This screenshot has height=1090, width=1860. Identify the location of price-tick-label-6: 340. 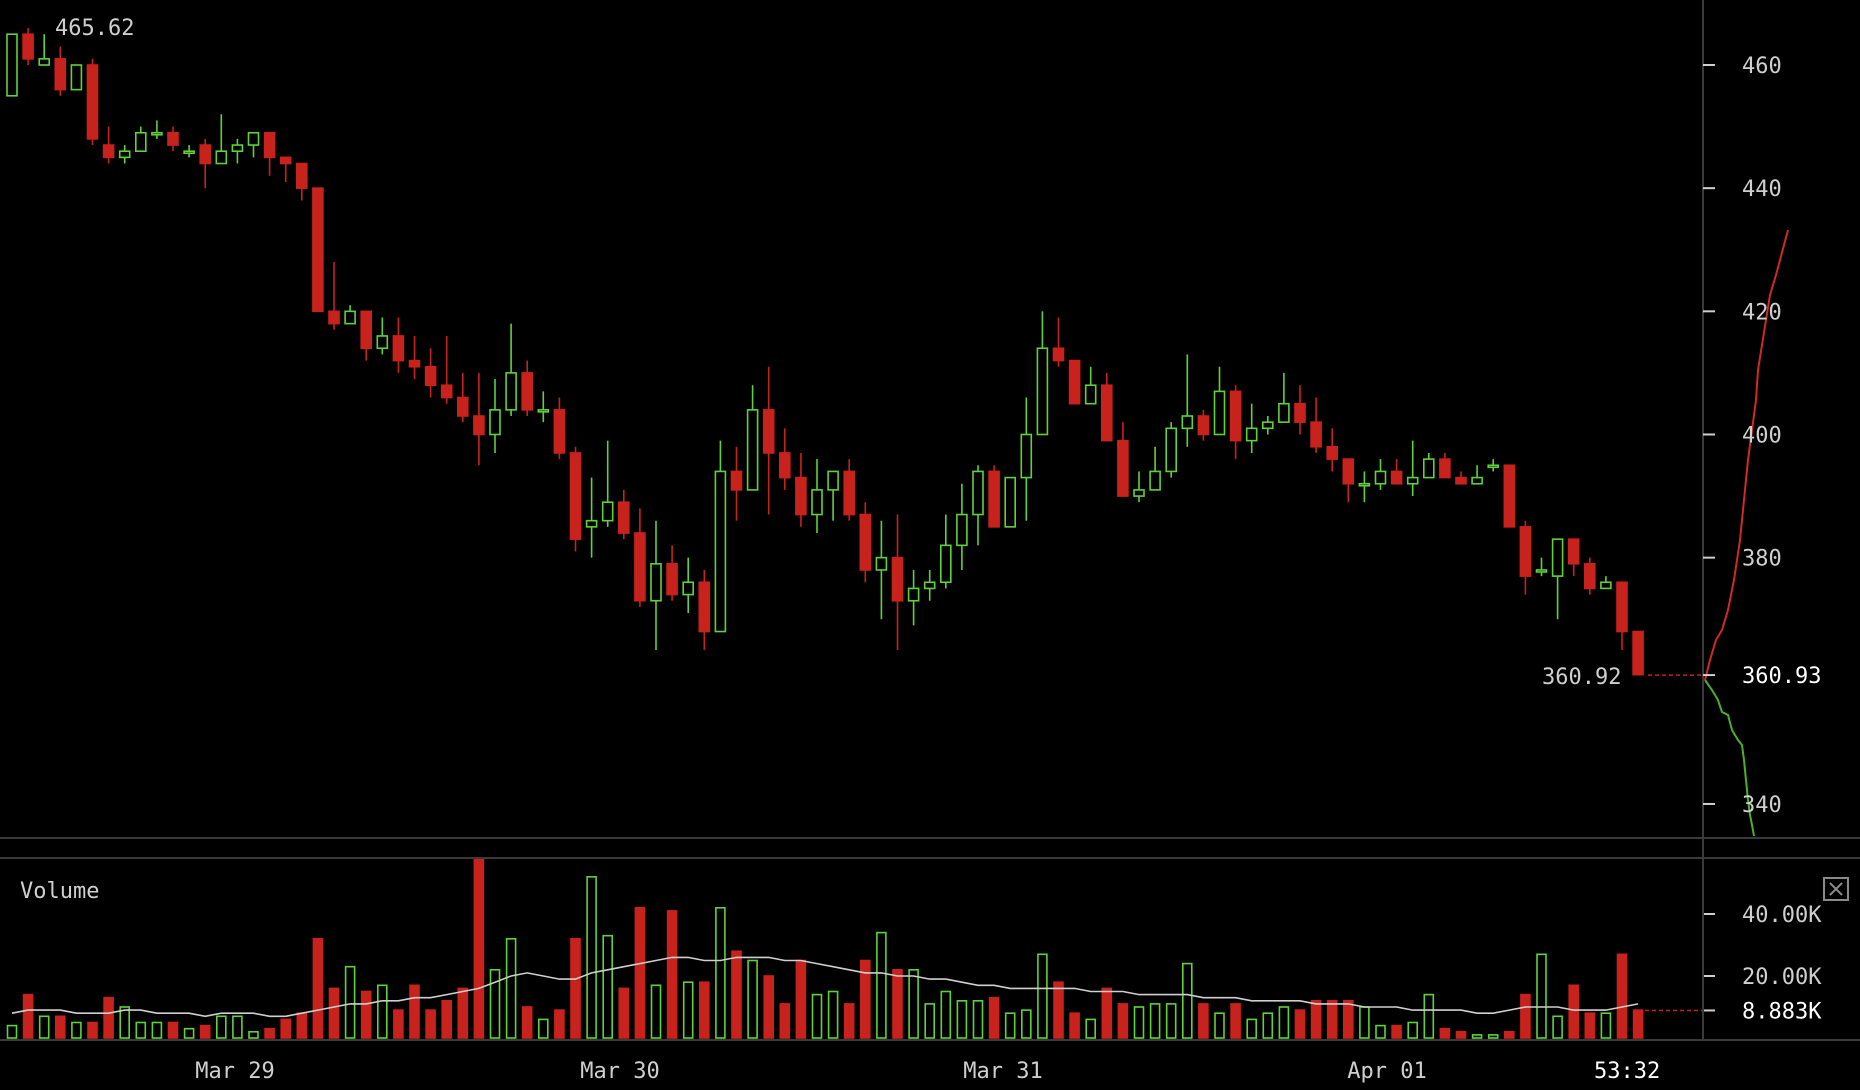
(1762, 805).